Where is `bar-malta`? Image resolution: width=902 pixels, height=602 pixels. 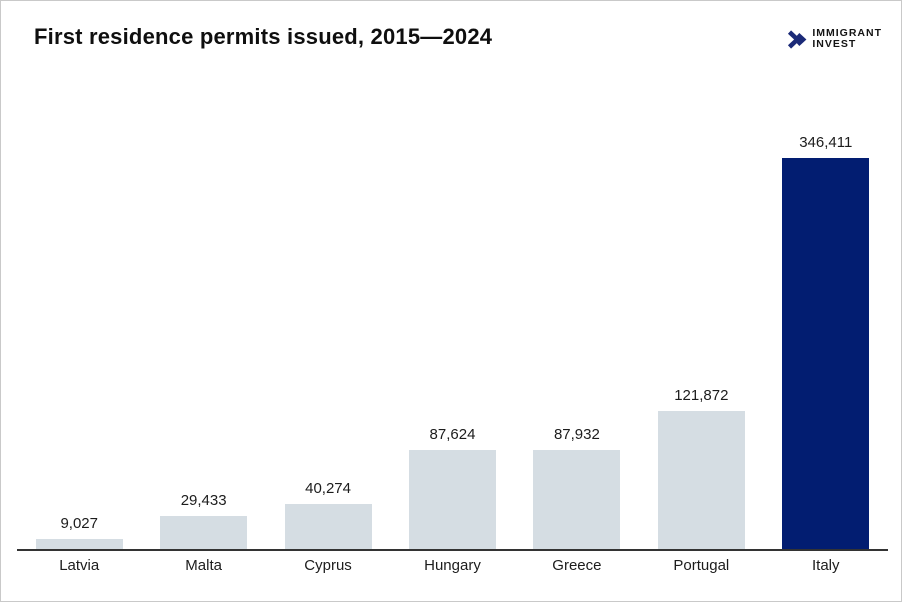
bar-malta is located at coordinates (204, 532).